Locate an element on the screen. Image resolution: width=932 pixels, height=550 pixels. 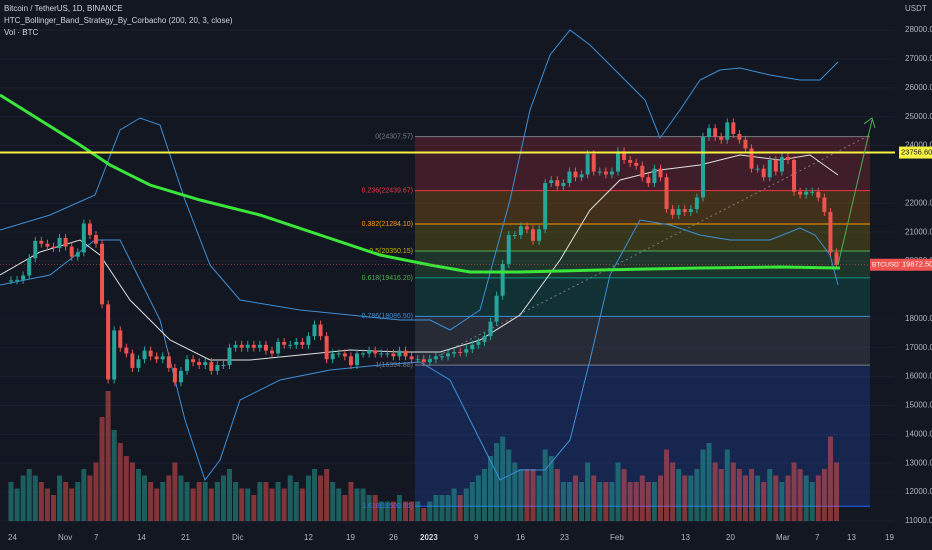
date-label: Feb is located at coordinates (617, 537).